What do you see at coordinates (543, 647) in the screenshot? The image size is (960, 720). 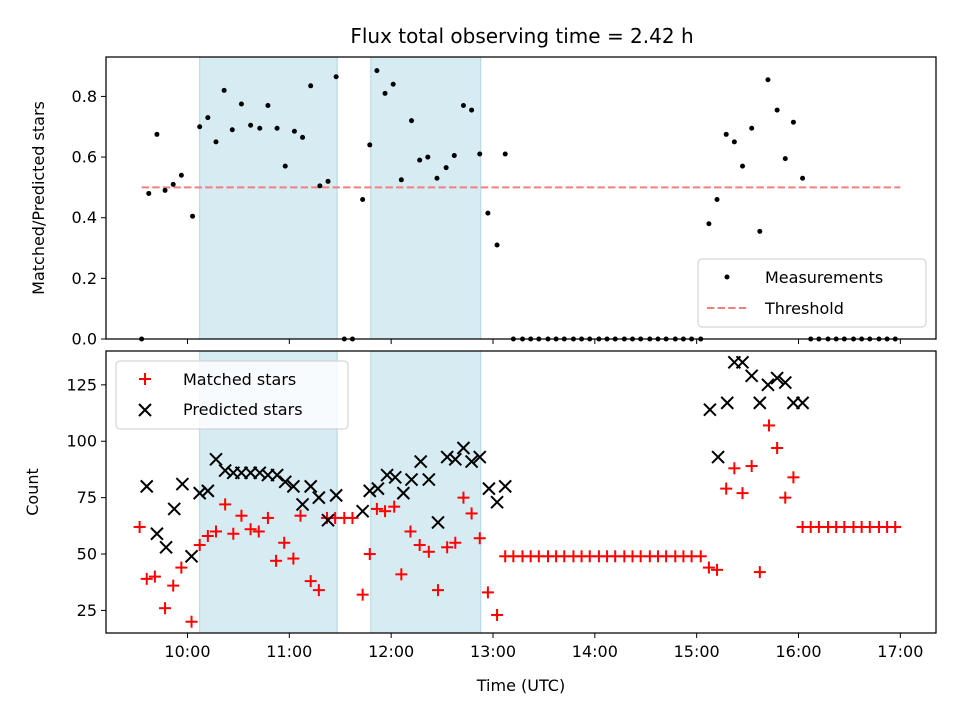 I see `count-panel-x-ticks: 10:00 11:00 12:00 13:00 14:00 15:00 16:00 17:00` at bounding box center [543, 647].